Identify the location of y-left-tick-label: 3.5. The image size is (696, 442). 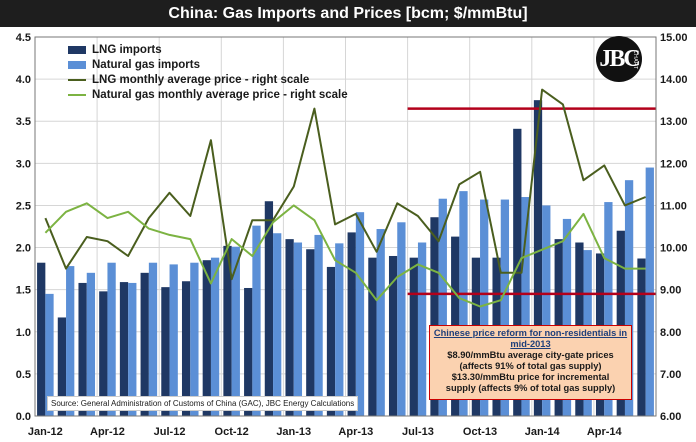
(23, 122).